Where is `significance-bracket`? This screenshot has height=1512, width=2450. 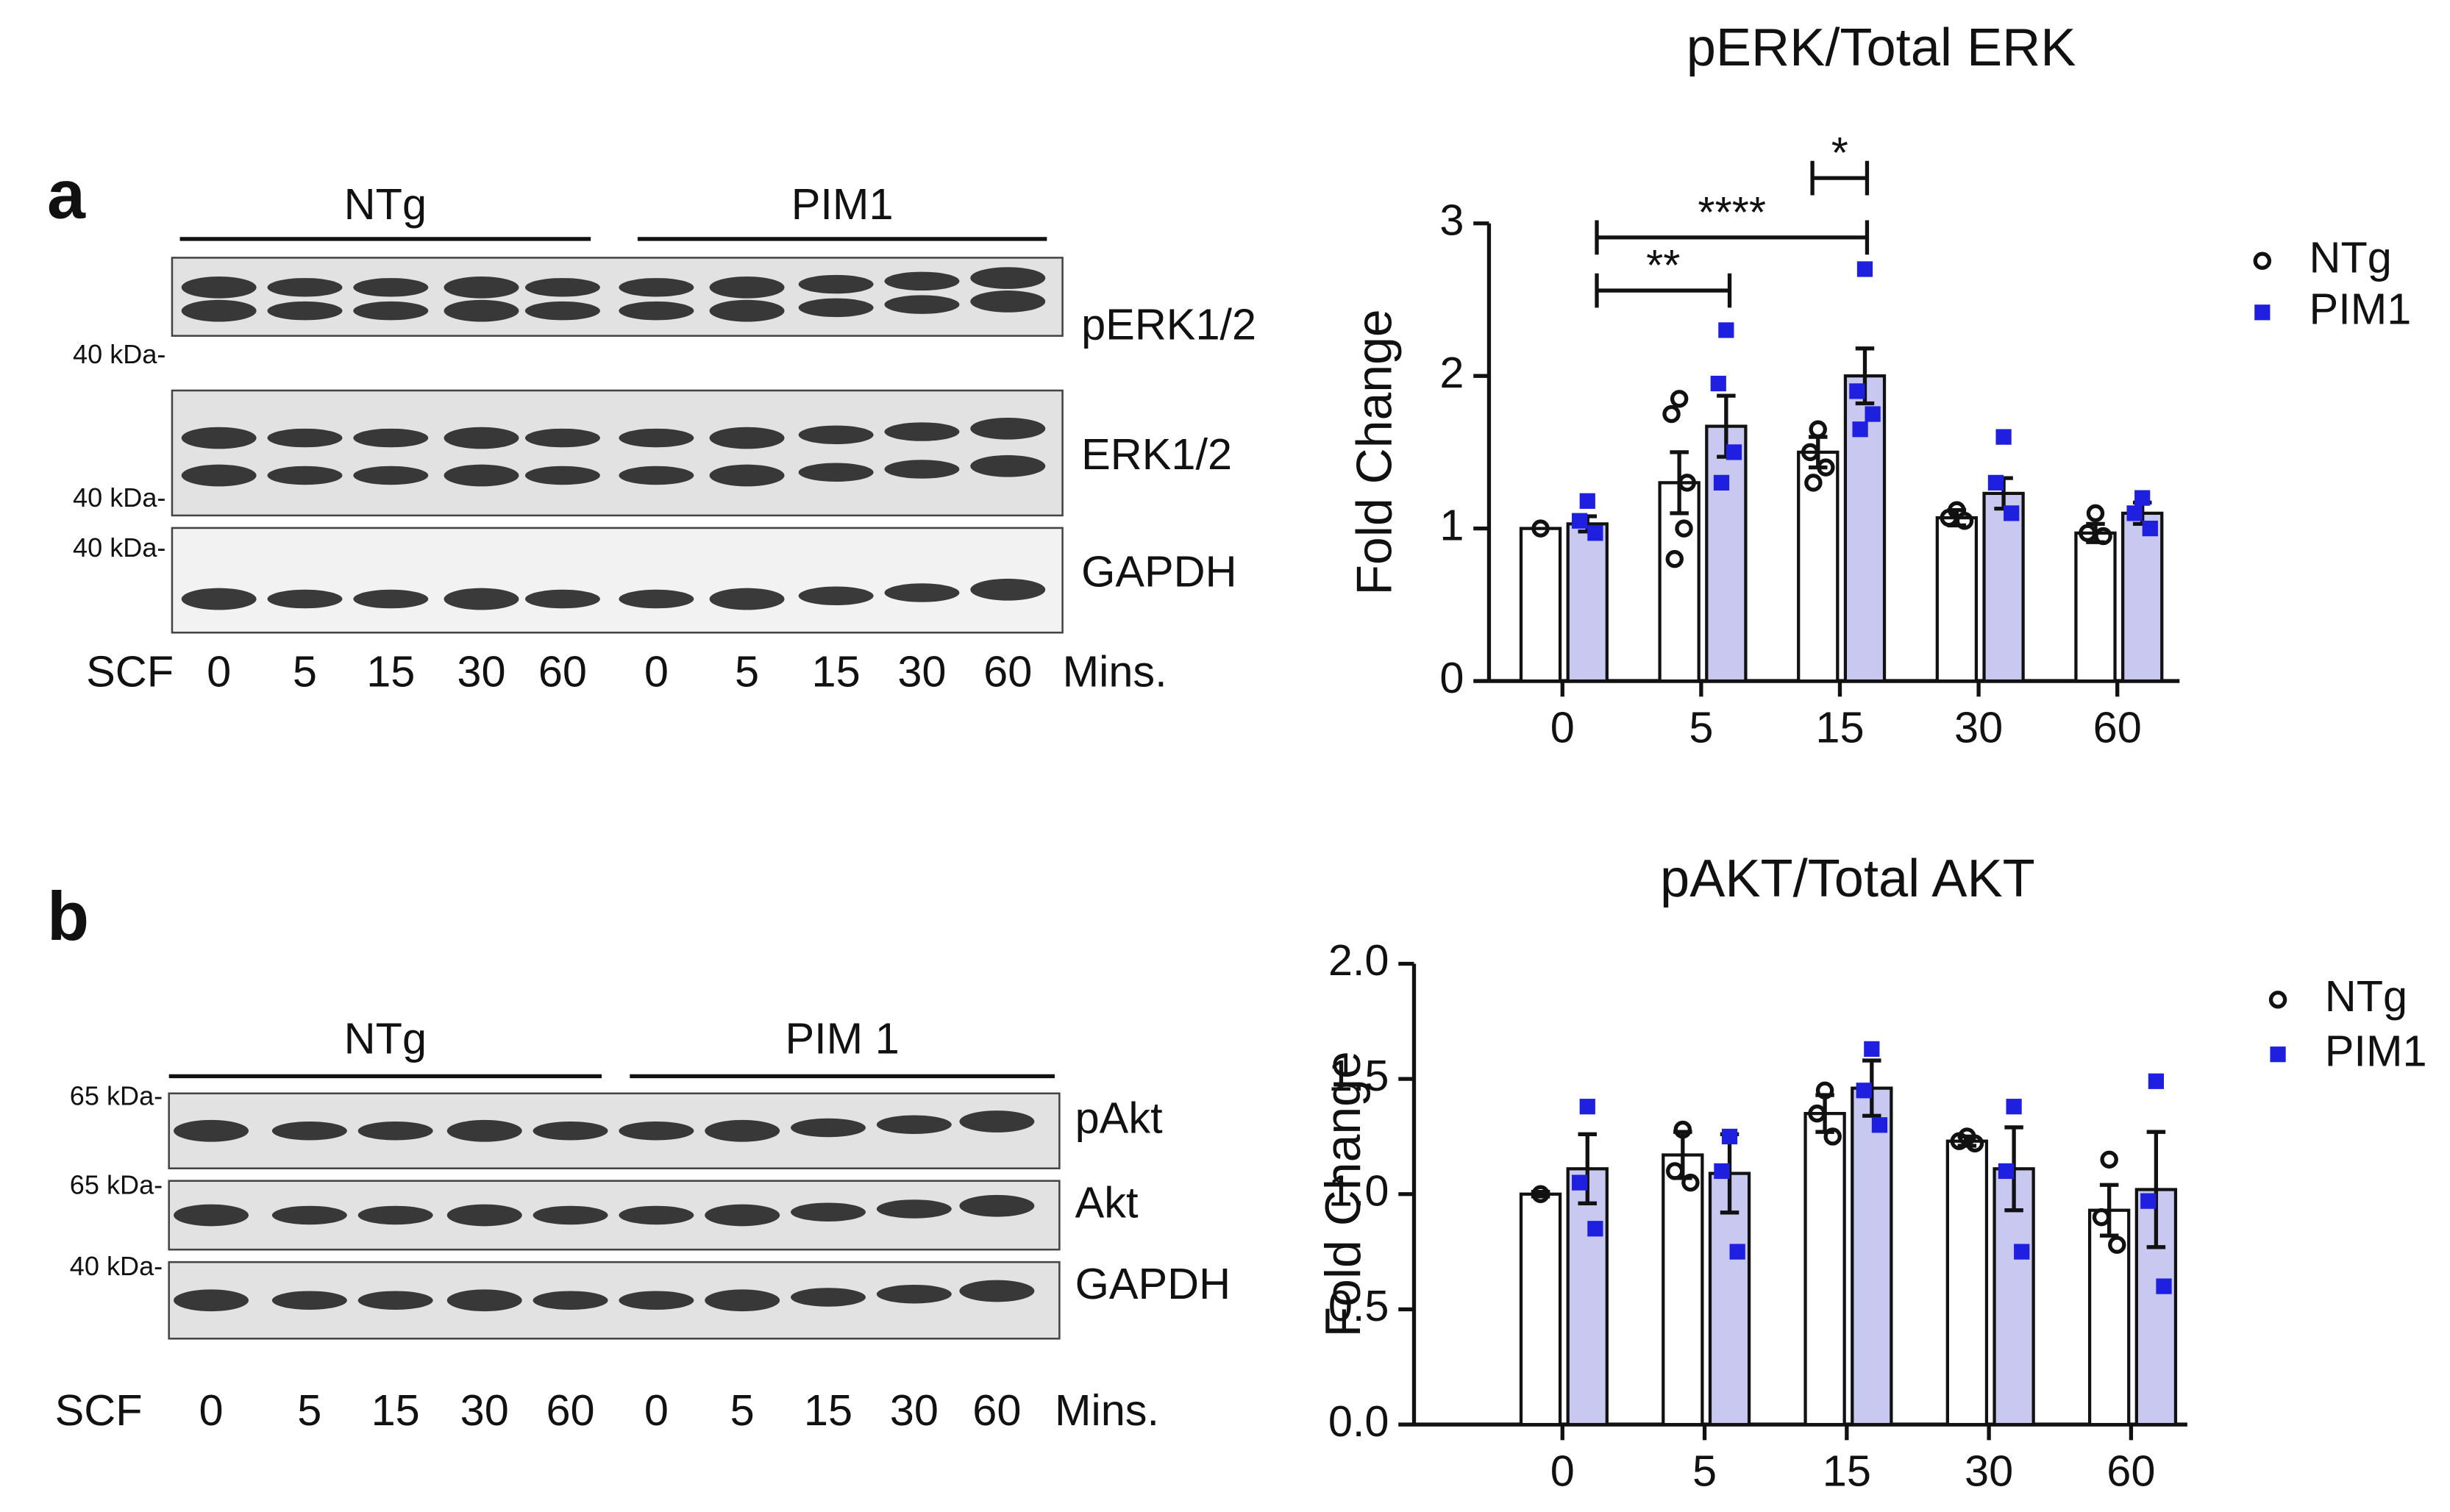 significance-bracket is located at coordinates (1664, 291).